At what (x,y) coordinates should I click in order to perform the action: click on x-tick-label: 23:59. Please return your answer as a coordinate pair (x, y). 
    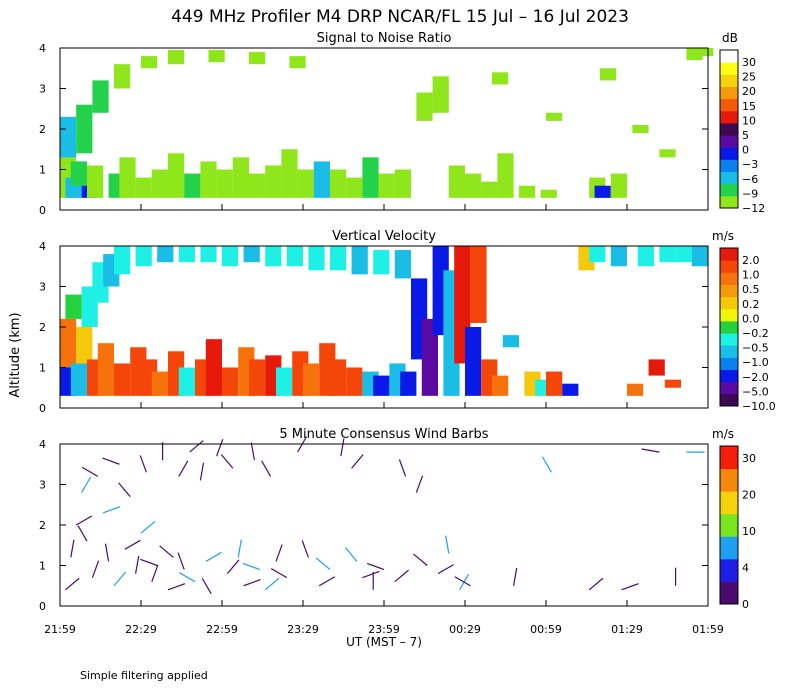
    Looking at the image, I should click on (384, 629).